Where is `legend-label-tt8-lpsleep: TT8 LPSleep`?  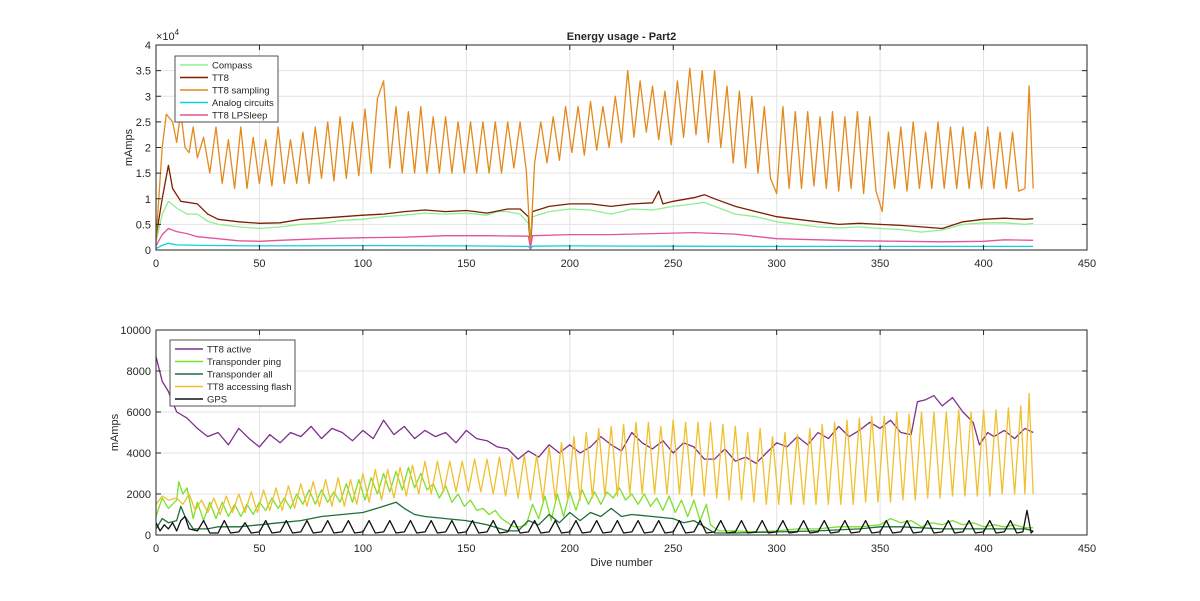 legend-label-tt8-lpsleep: TT8 LPSleep is located at coordinates (239, 116).